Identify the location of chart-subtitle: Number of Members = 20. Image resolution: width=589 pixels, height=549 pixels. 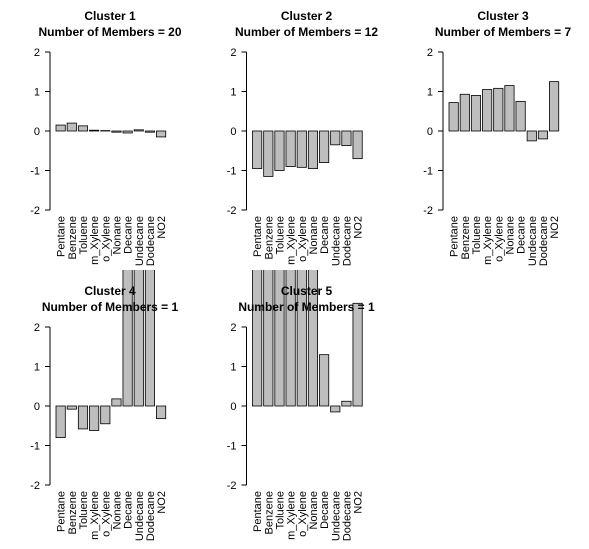
(109, 32).